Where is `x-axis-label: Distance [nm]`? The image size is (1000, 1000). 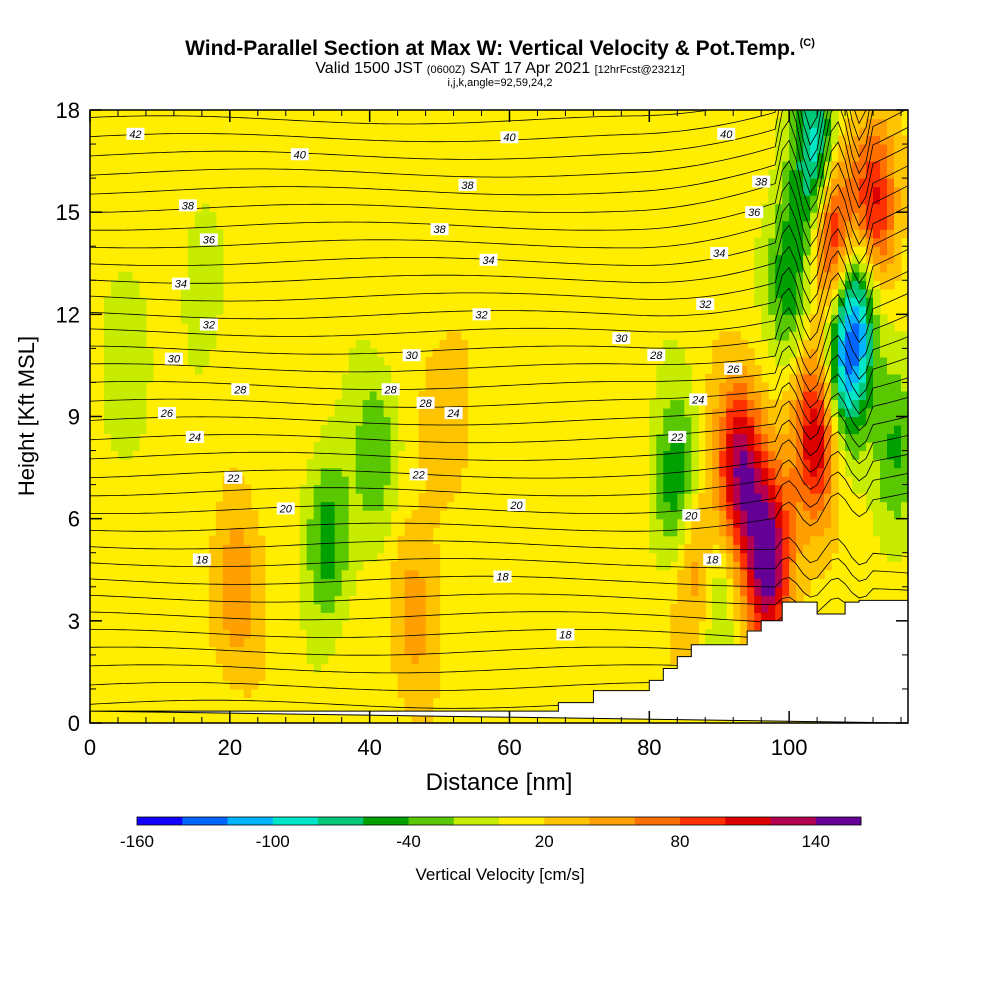
x-axis-label: Distance [nm] is located at coordinates (499, 782).